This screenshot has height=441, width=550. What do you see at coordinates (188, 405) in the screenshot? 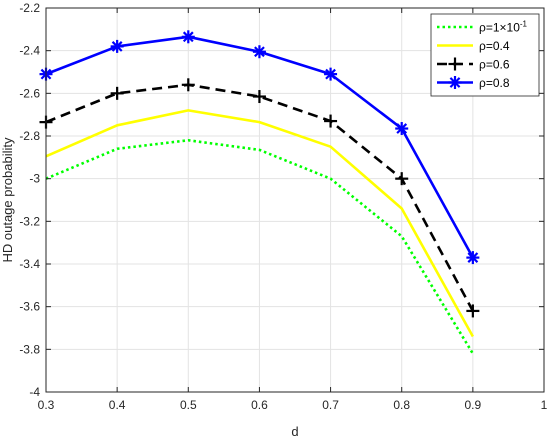
I see `x-tick-label: 0.5` at bounding box center [188, 405].